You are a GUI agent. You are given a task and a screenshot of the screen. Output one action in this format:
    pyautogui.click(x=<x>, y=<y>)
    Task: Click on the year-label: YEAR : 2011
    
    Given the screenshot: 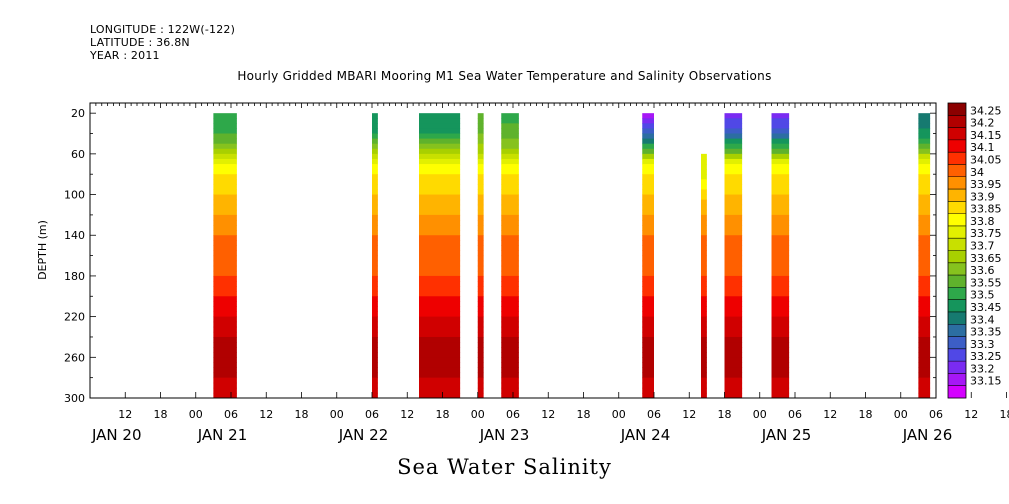 What is the action you would take?
    pyautogui.click(x=125, y=55)
    